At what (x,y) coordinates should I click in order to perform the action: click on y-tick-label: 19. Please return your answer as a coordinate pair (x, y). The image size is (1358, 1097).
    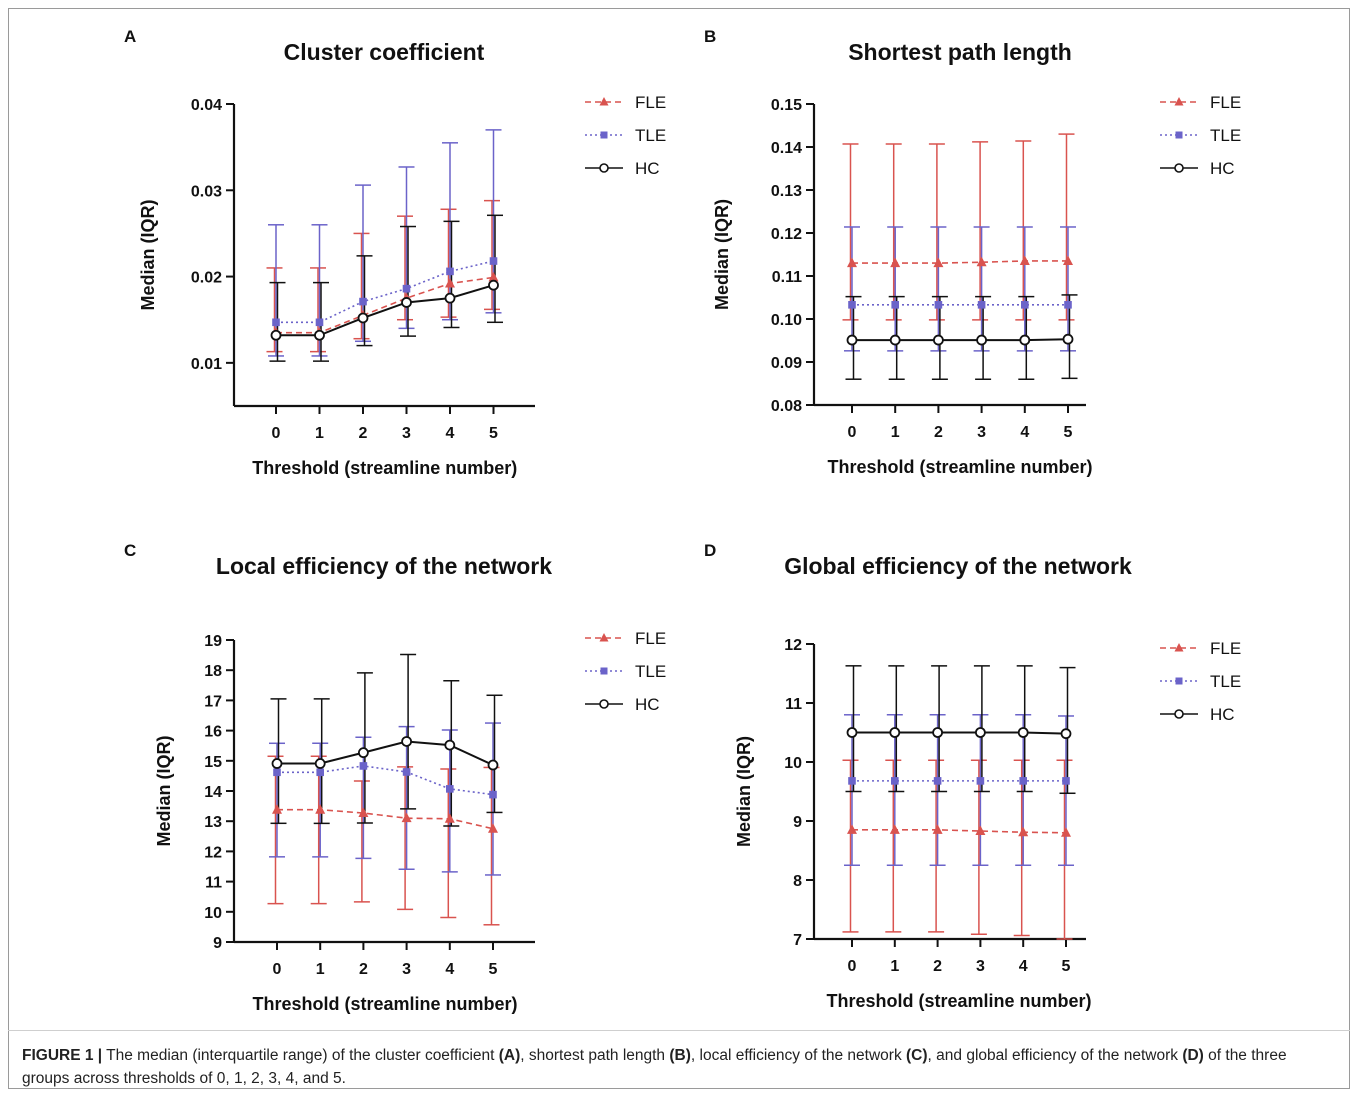
    Looking at the image, I should click on (213, 641).